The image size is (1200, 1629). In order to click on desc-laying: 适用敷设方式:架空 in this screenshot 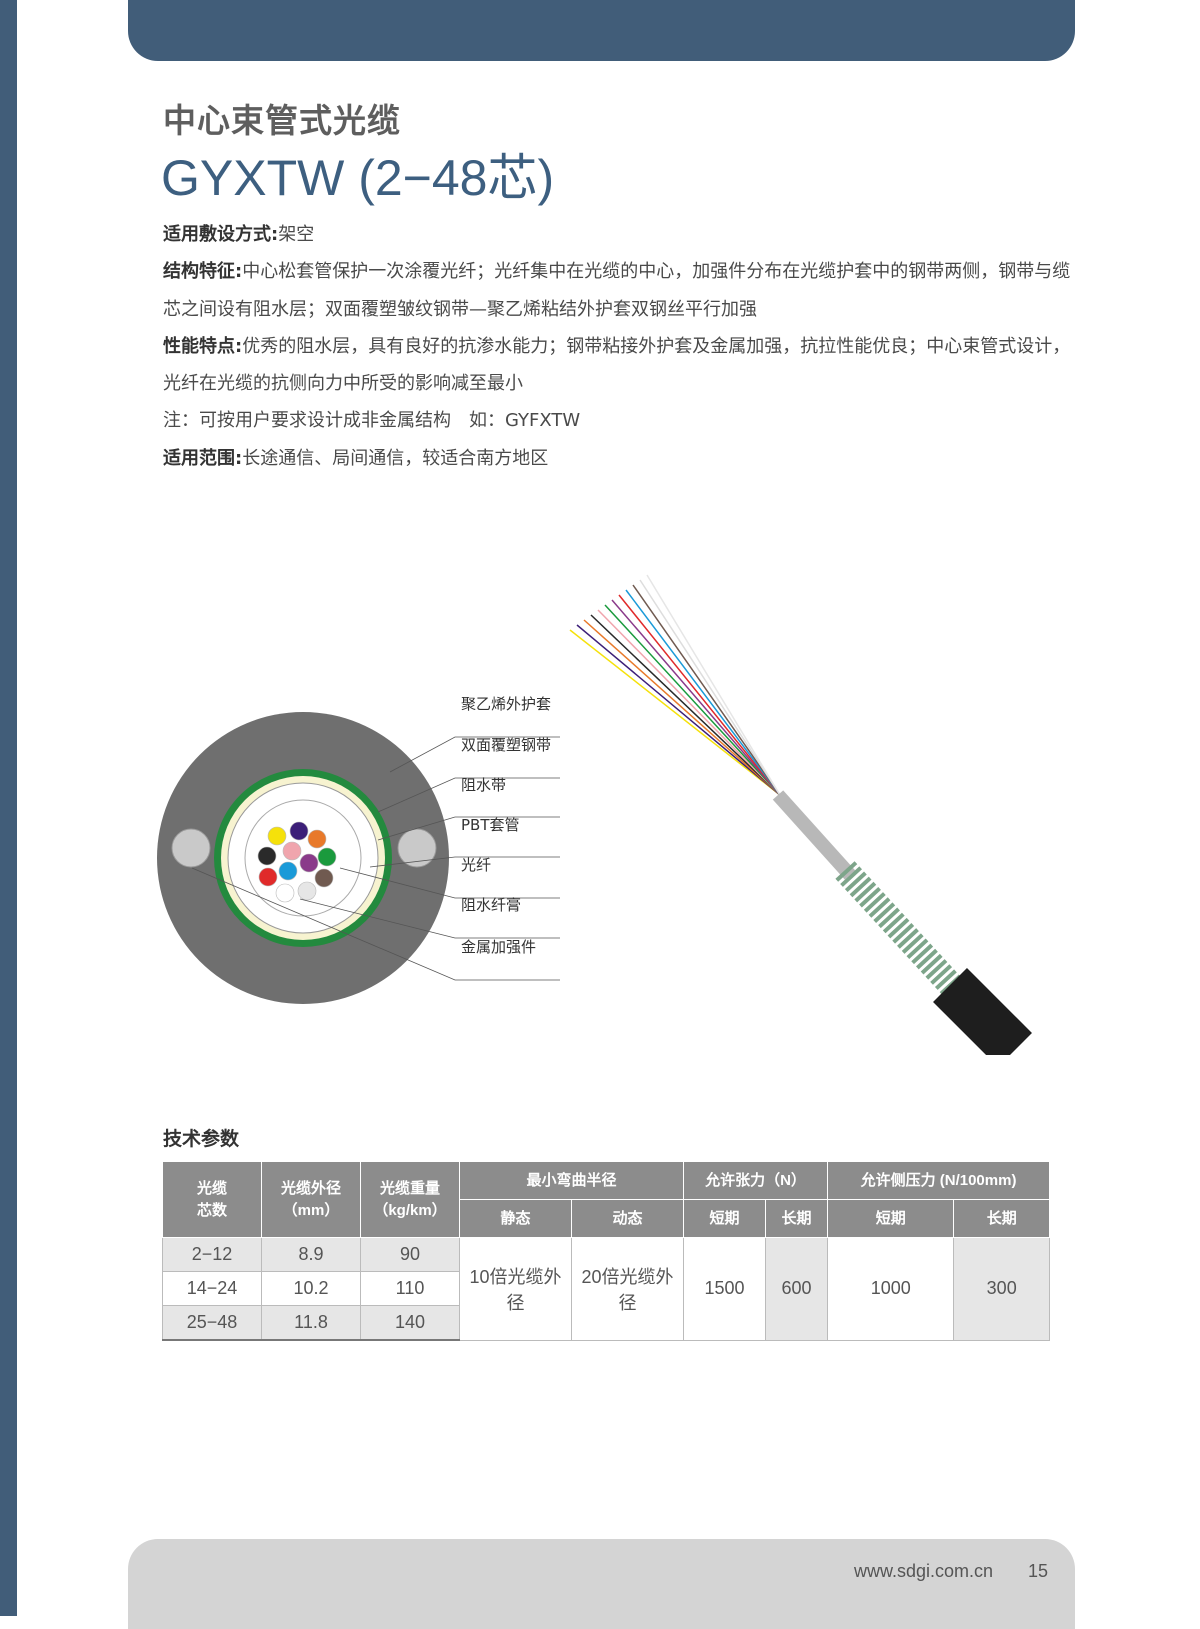, I will do `click(239, 234)`.